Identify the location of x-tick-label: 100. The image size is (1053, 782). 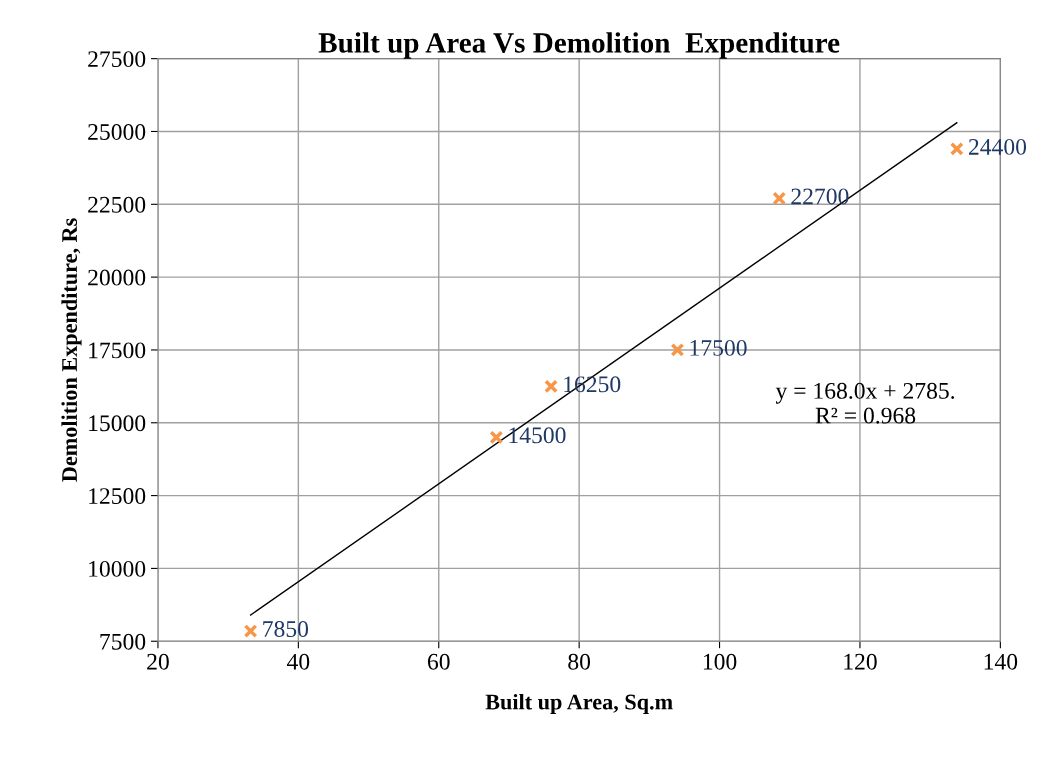
(720, 661).